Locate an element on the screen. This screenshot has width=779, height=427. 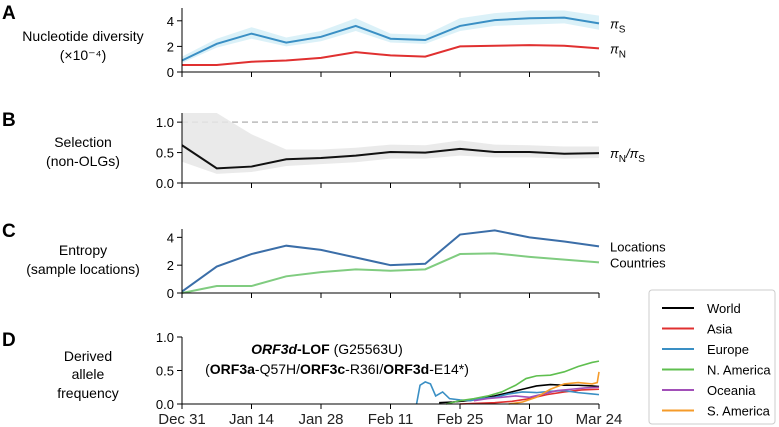
series-label-c-1: Countries is located at coordinates (638, 262).